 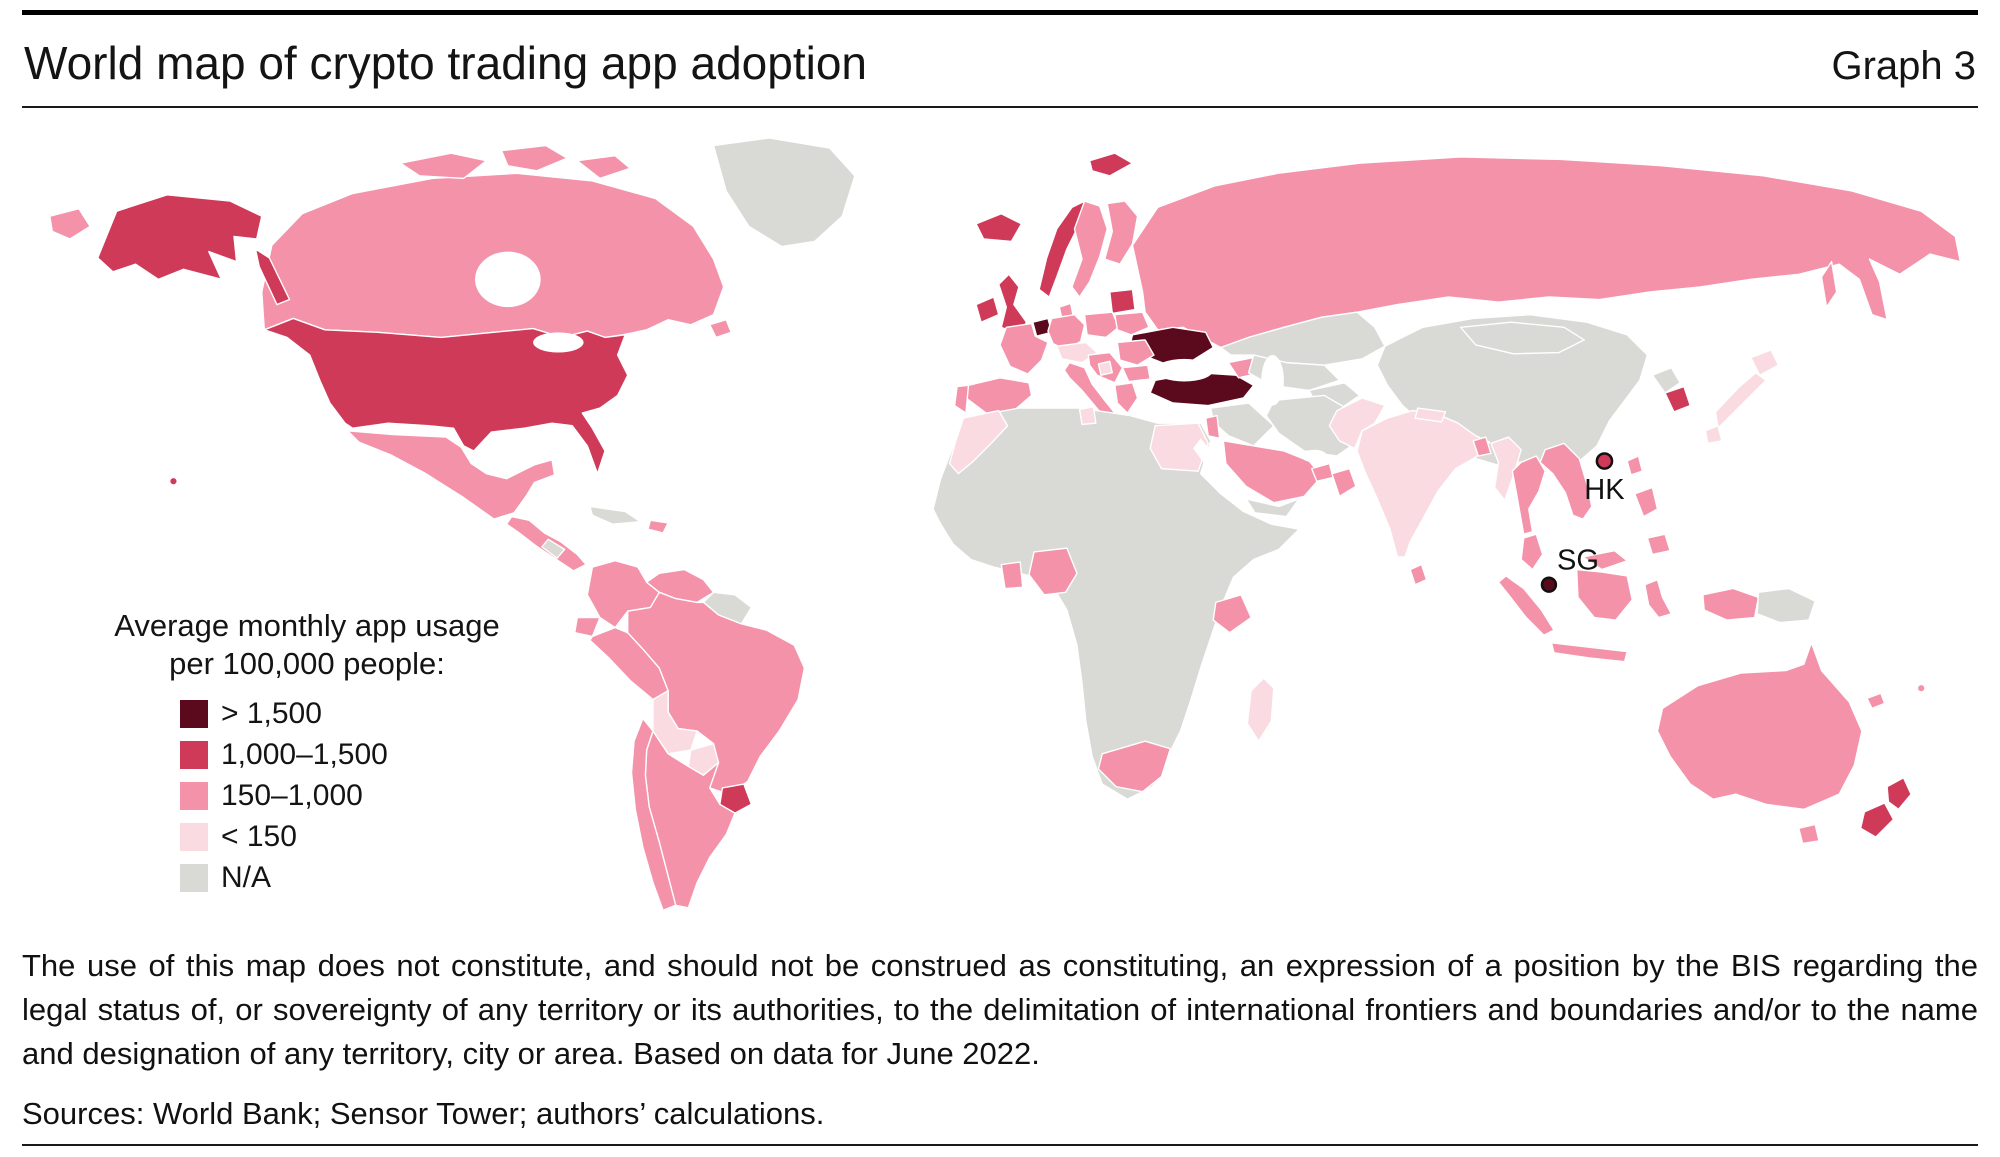 I want to click on legend-label: > 1,500, so click(x=271, y=713).